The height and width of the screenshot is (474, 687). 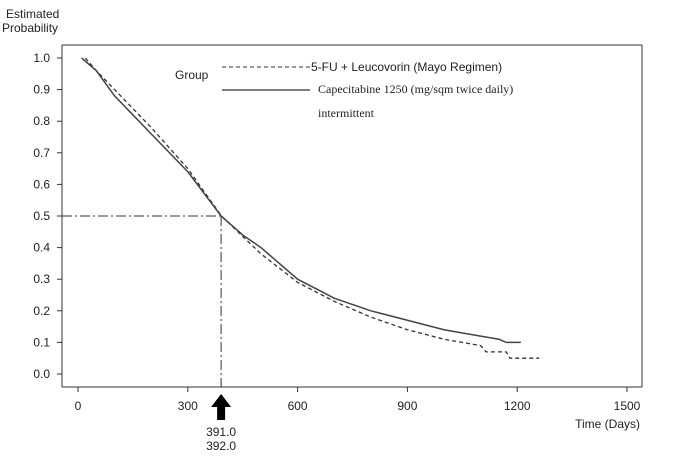 I want to click on y-tick-label: 0.0, so click(x=41, y=374).